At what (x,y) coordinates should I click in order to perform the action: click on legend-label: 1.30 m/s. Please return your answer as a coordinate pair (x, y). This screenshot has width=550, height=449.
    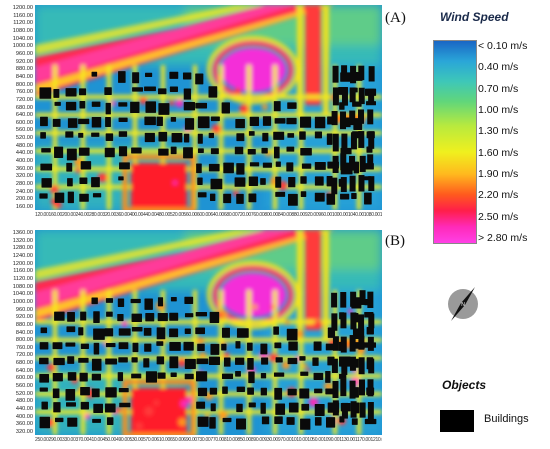
    Looking at the image, I should click on (498, 131).